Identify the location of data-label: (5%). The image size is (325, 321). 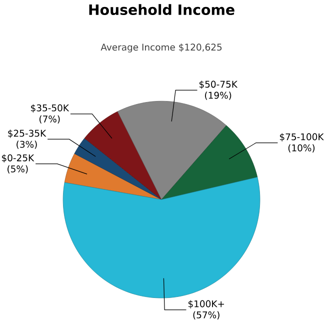
(18, 169).